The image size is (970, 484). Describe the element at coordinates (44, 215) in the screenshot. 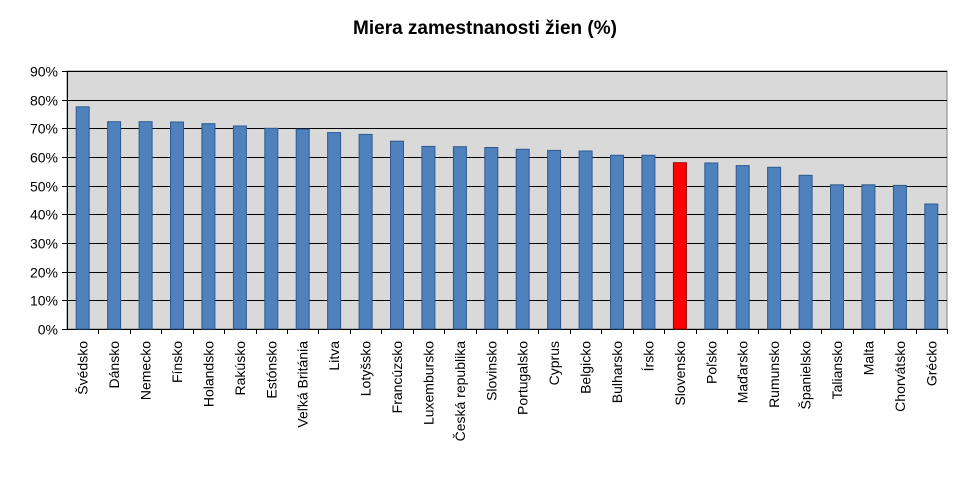

I see `y-tick-label: 40%` at that location.